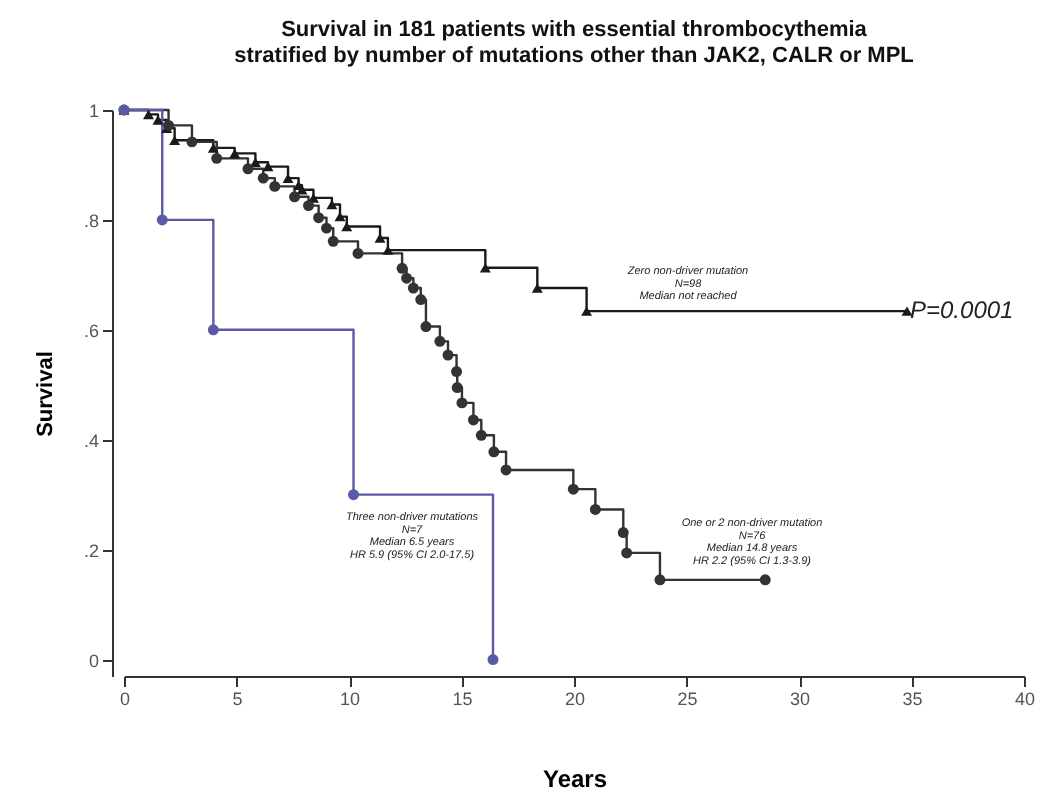  What do you see at coordinates (91, 550) in the screenshot?
I see `y-tick-label: .2` at bounding box center [91, 550].